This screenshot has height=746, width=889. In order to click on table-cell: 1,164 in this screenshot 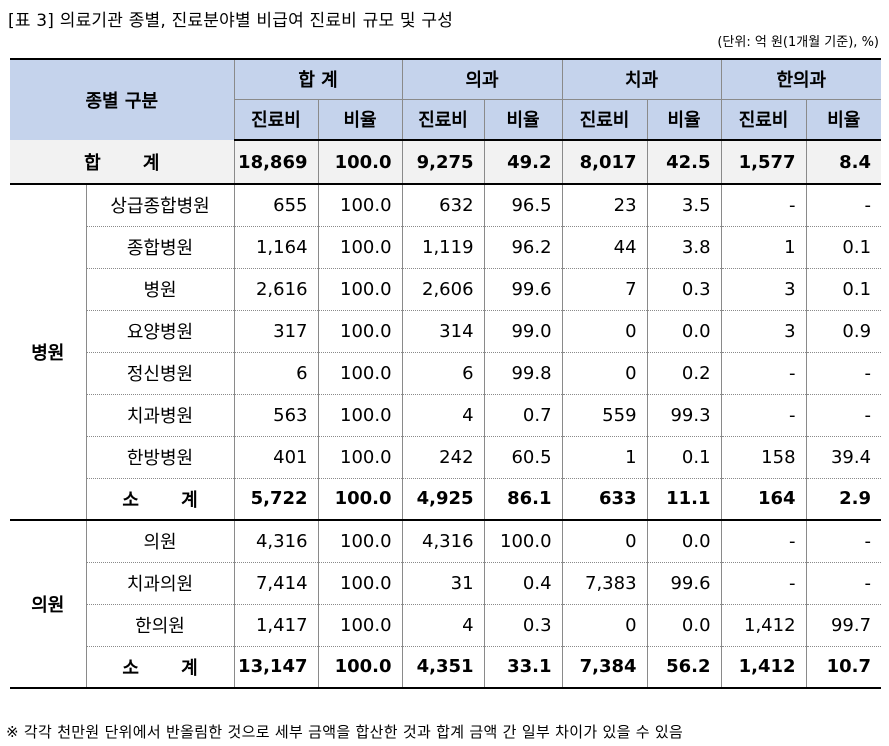, I will do `click(276, 247)`.